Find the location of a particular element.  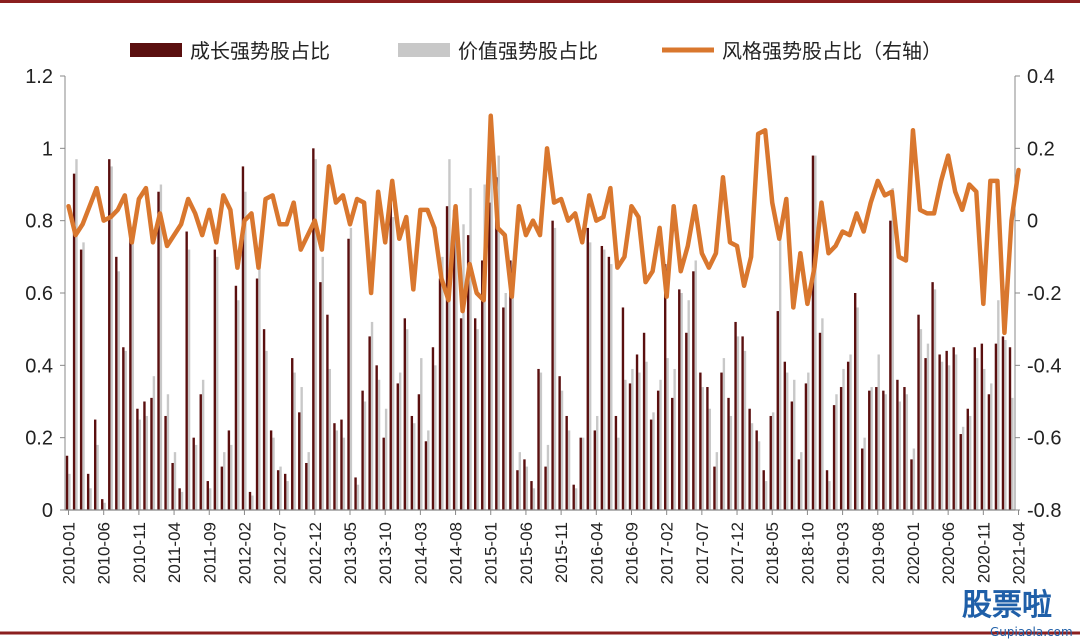

y-axis-right: -0.8 -0.6 -0.4 -0.2 0 0.2 0.4 is located at coordinates (1037, 294).